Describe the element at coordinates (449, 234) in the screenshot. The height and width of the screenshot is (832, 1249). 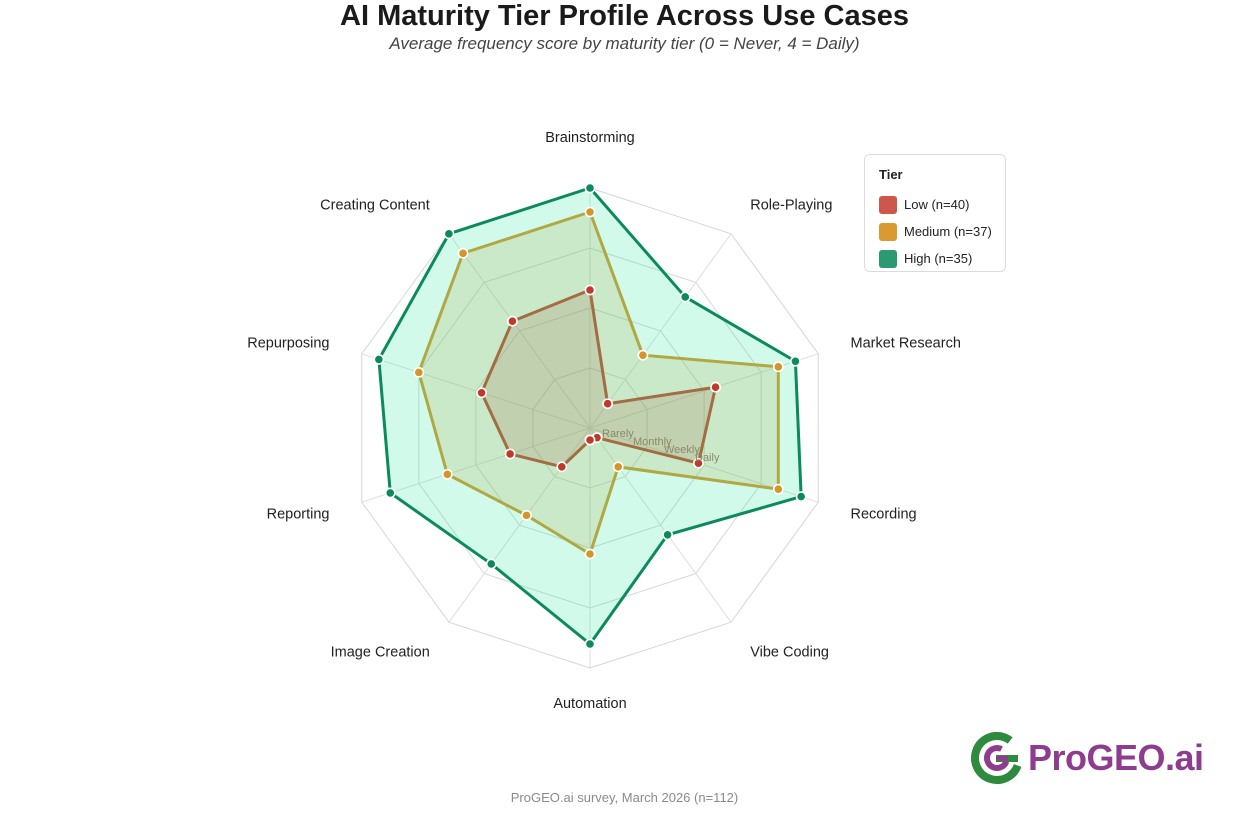
I see `point-high-creating-content` at that location.